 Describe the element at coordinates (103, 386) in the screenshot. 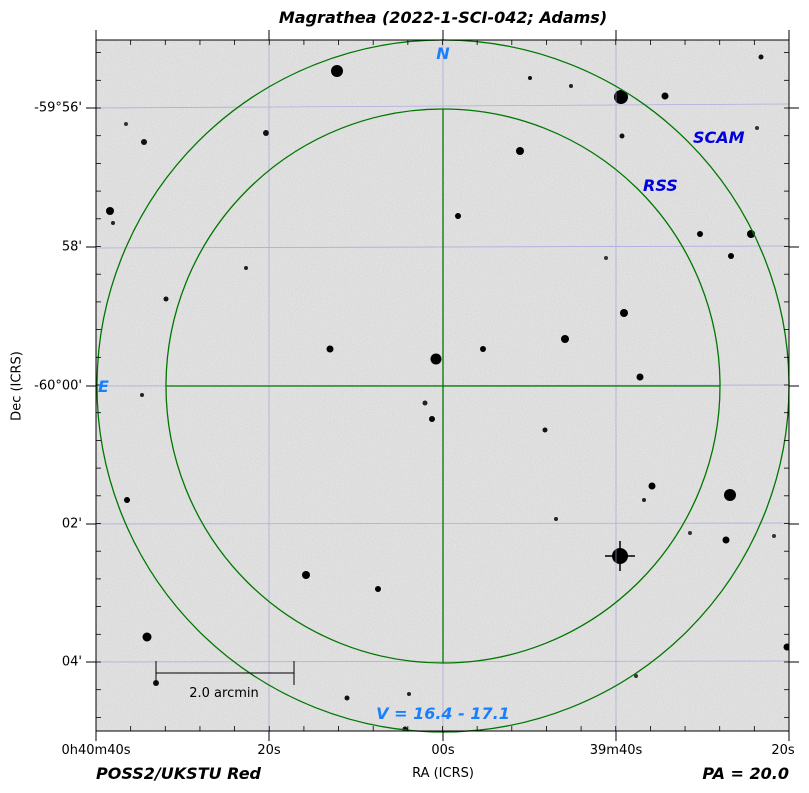

I see `east-label: E` at that location.